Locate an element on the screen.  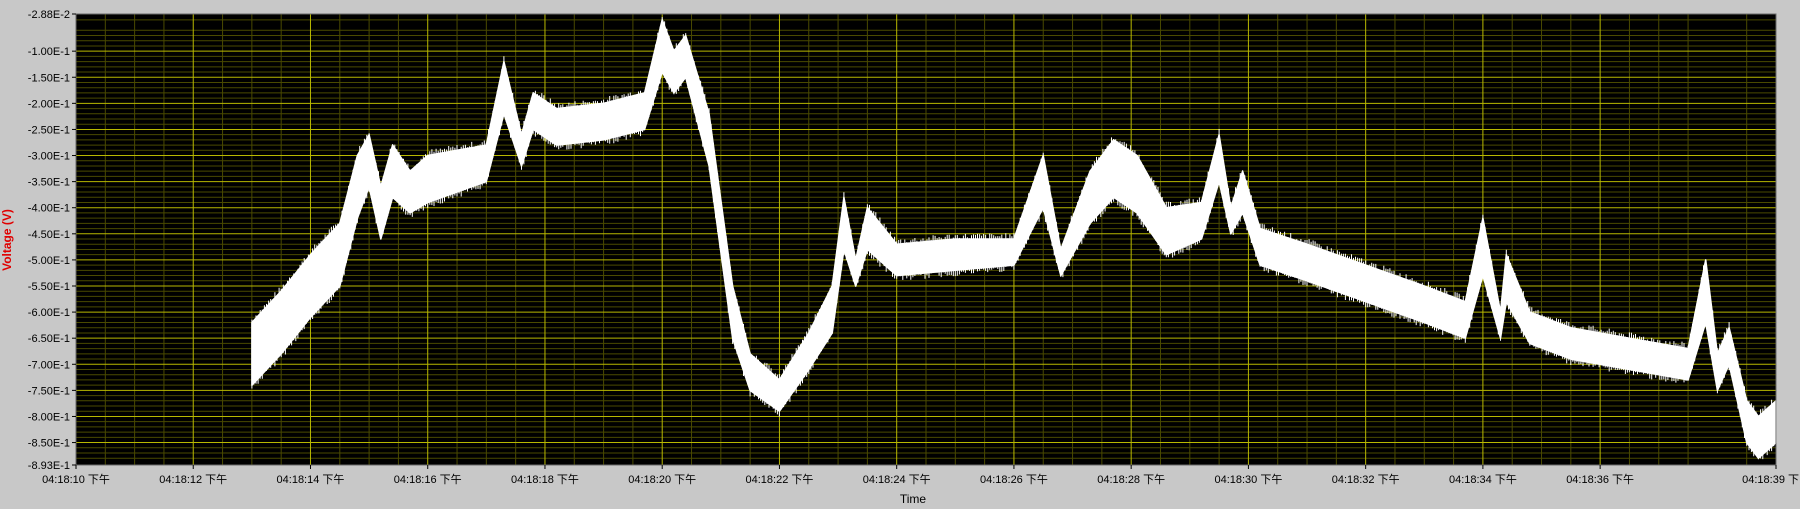
x-tick-label: 04:18:16 下午 is located at coordinates (428, 479).